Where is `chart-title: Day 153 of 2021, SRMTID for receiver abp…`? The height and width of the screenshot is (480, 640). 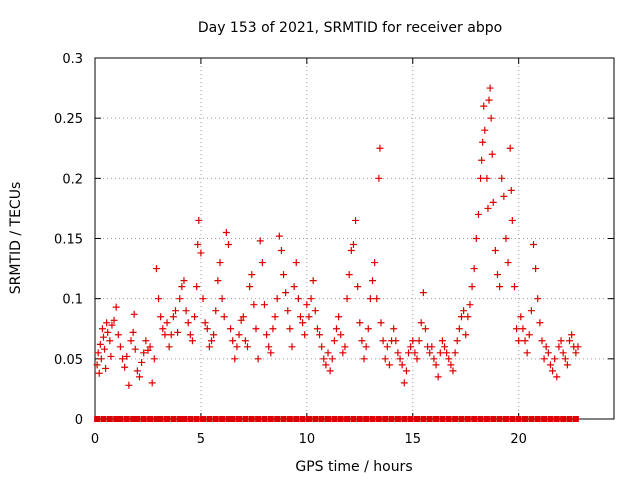
chart-title: Day 153 of 2021, SRMTID for receiver abp… is located at coordinates (350, 28).